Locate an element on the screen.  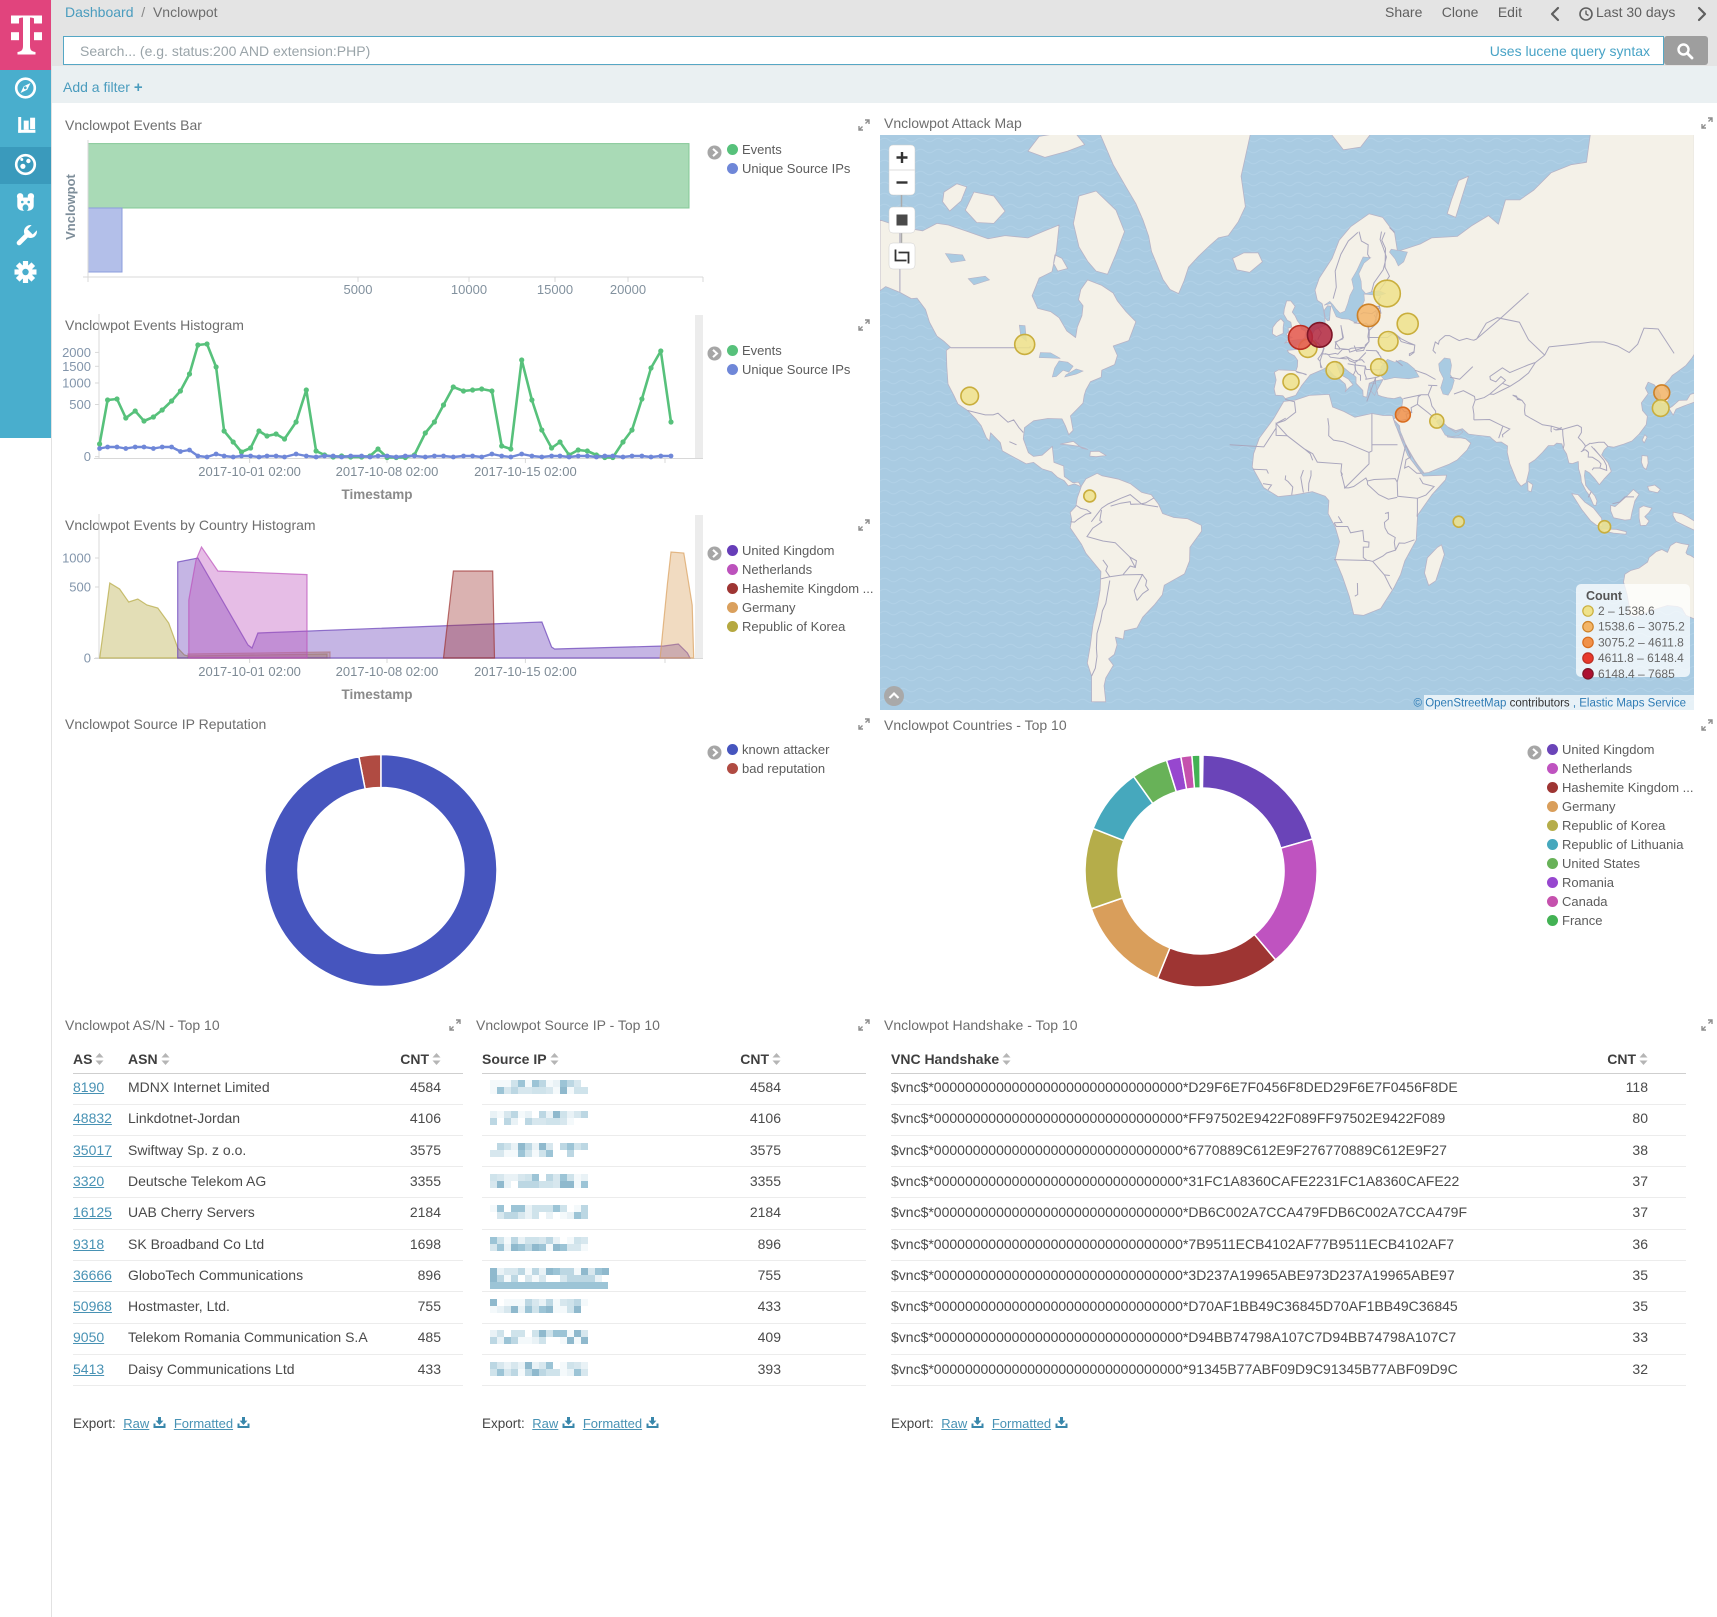
svg-text: 10000 is located at coordinates (469, 289).